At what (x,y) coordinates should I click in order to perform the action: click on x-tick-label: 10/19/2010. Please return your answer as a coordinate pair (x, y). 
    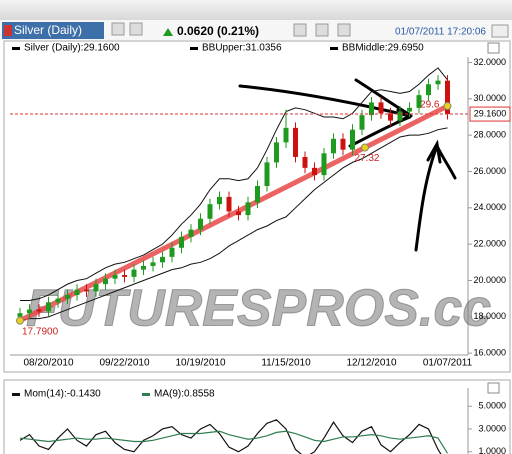
    Looking at the image, I should click on (200, 363).